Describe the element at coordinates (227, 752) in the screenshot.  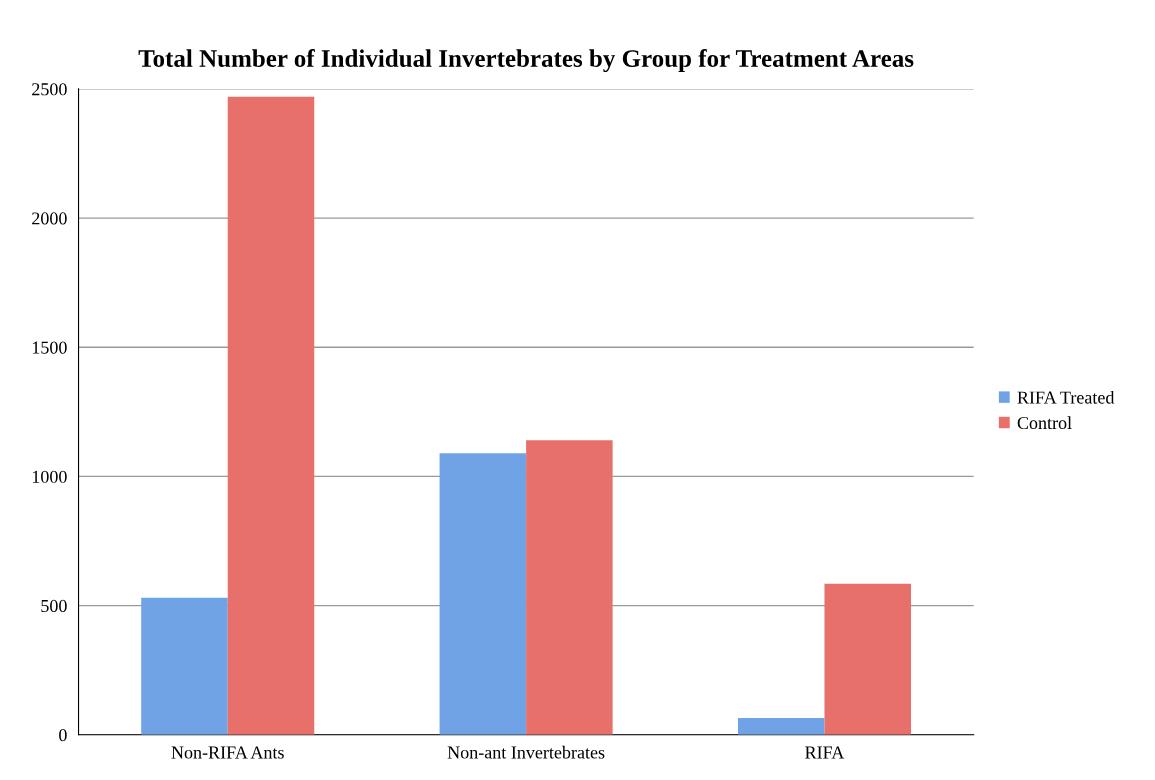
I see `x-tick-label: Non-RIFA Ants` at that location.